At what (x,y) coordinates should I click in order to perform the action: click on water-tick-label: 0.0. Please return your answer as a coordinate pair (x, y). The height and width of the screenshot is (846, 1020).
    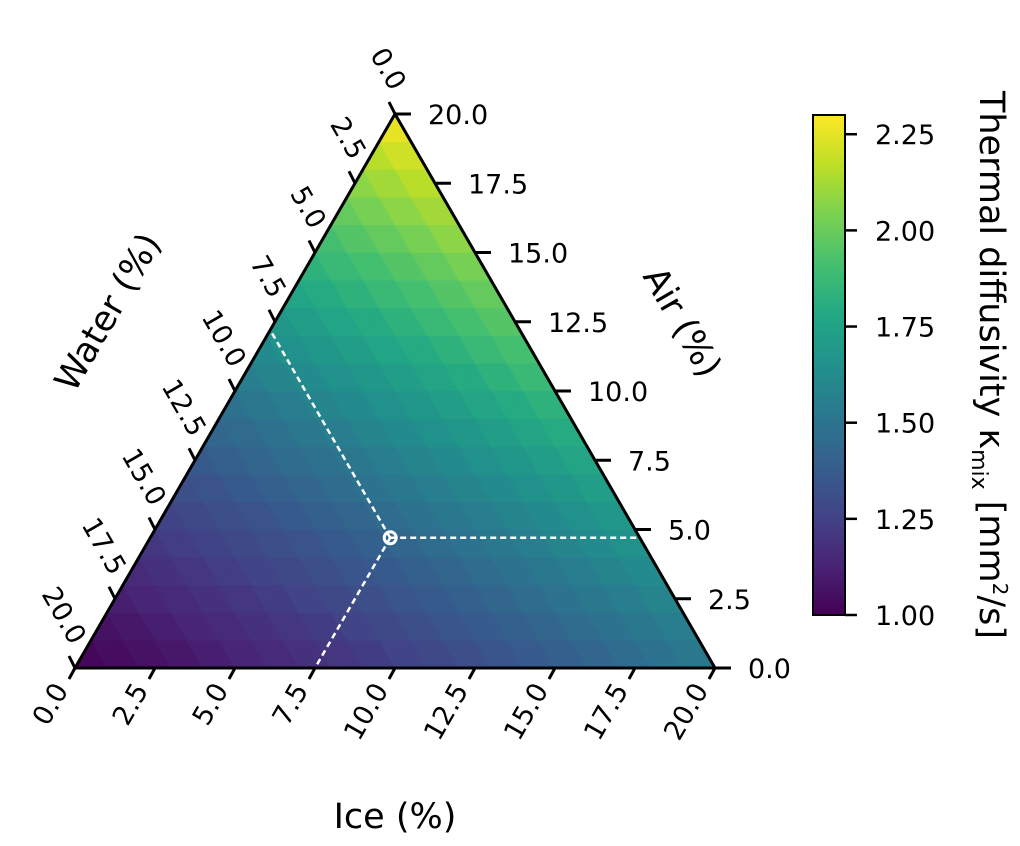
    Looking at the image, I should click on (387, 69).